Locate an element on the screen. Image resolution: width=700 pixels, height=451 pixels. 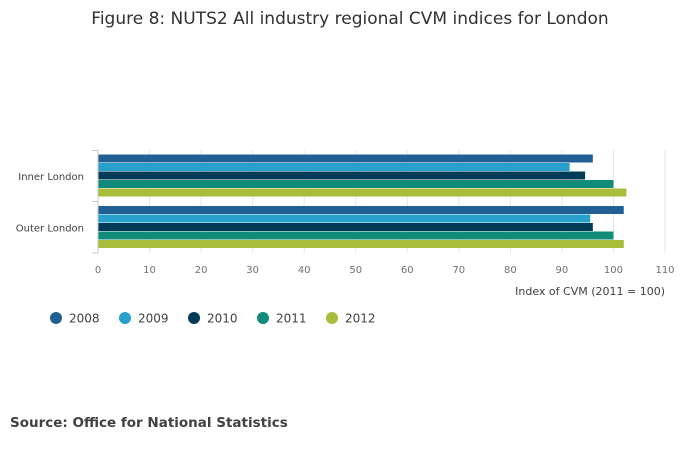
bar-2012-inner-london is located at coordinates (362, 192).